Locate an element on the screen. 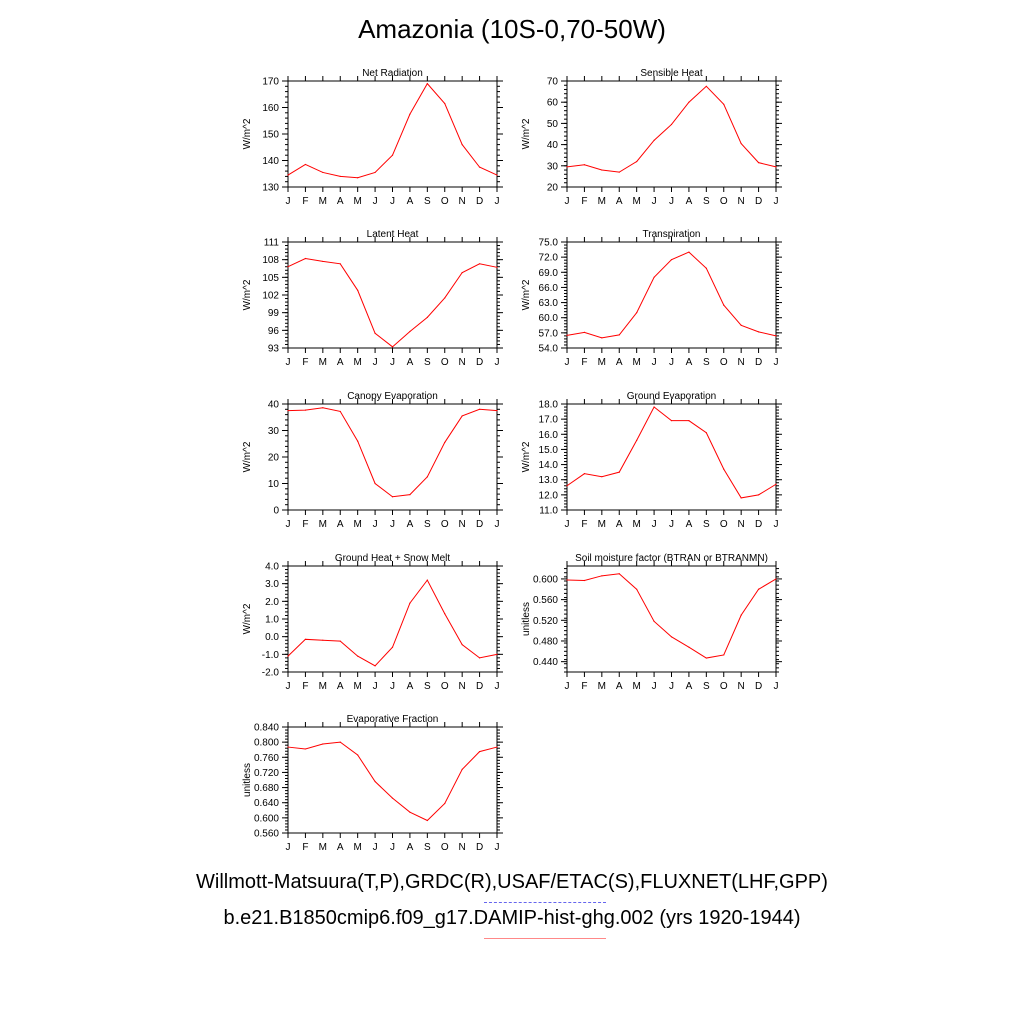 The height and width of the screenshot is (1024, 1024). y-tick-label: 0.720 is located at coordinates (266, 773).